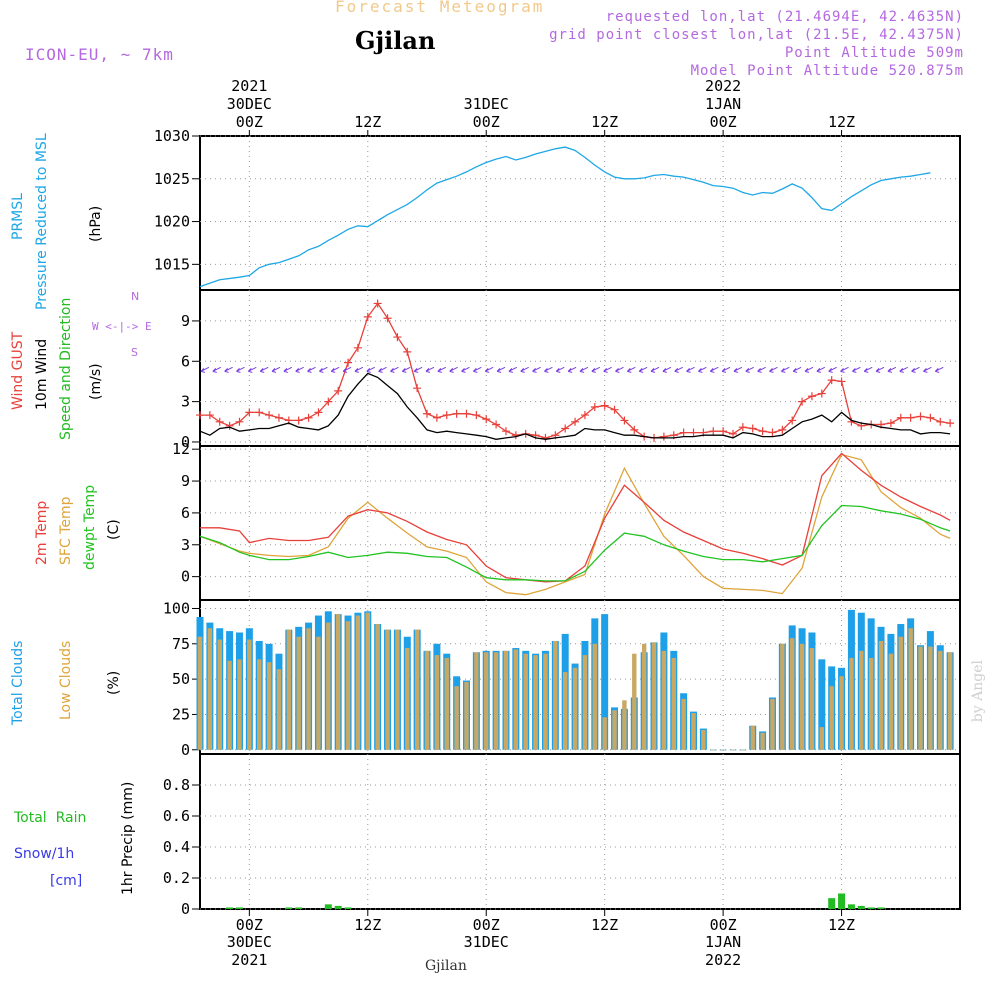 The image size is (1000, 1000). What do you see at coordinates (176, 847) in the screenshot?
I see `ytick-label: 0.4` at bounding box center [176, 847].